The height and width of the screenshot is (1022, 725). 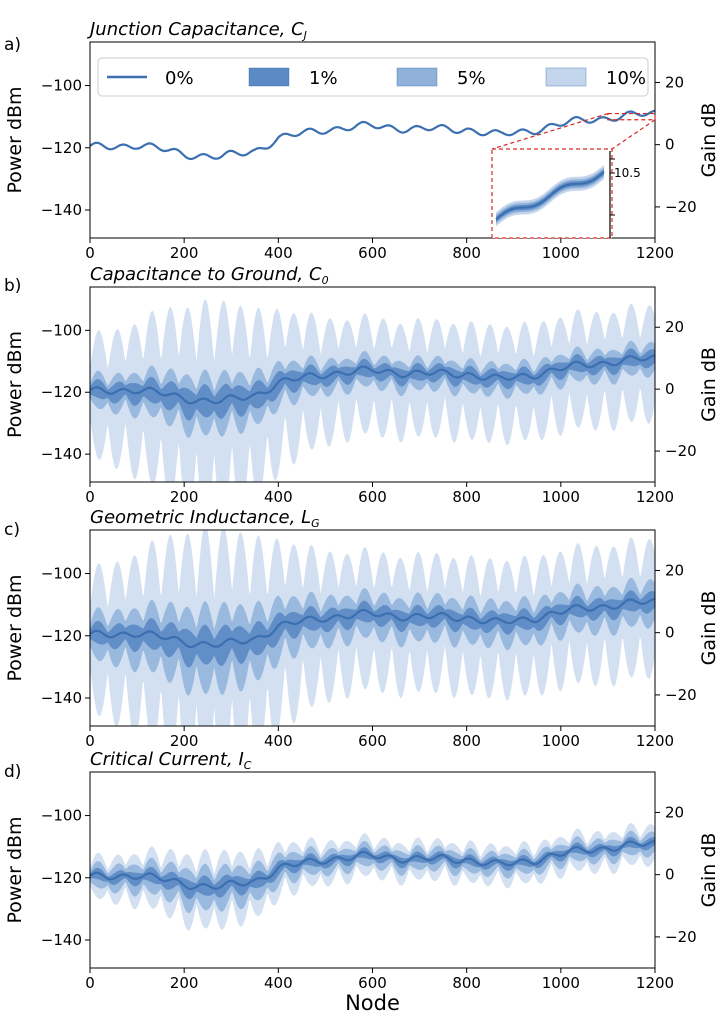 I want to click on panel-title: Capacitance to Ground, C0, so click(x=209, y=275).